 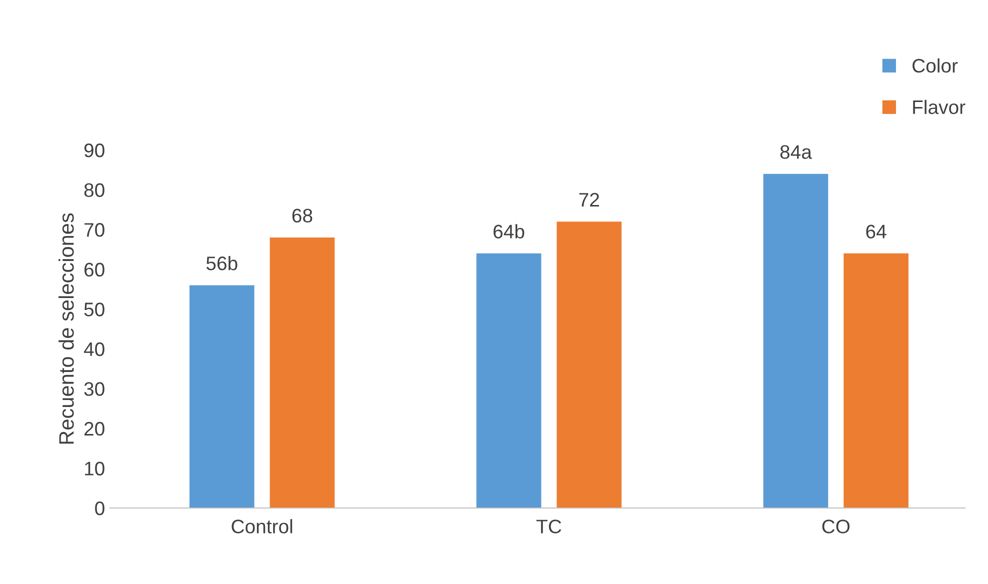 What do you see at coordinates (66, 328) in the screenshot?
I see `y-axis-title: Recuento de selecciones` at bounding box center [66, 328].